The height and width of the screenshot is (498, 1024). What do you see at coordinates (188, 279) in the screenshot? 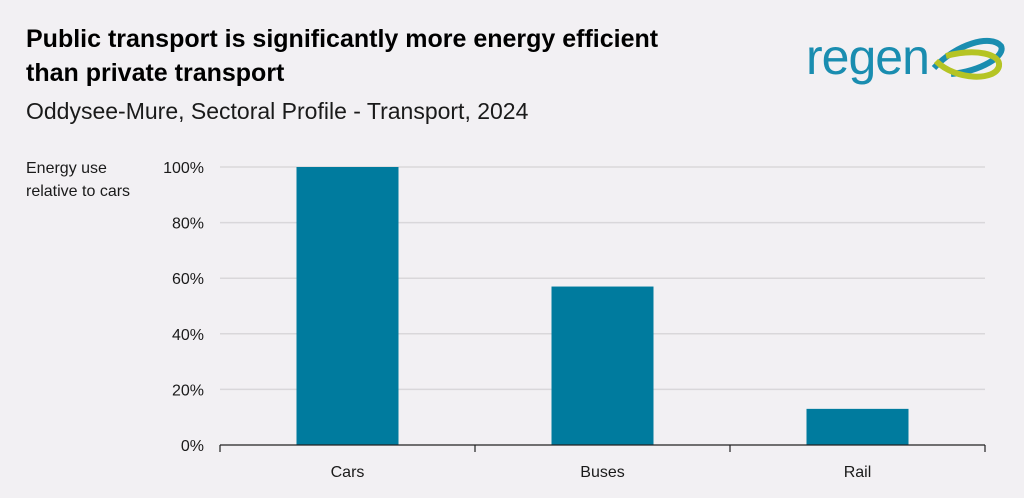
I see `y-tick-label: 60%` at bounding box center [188, 279].